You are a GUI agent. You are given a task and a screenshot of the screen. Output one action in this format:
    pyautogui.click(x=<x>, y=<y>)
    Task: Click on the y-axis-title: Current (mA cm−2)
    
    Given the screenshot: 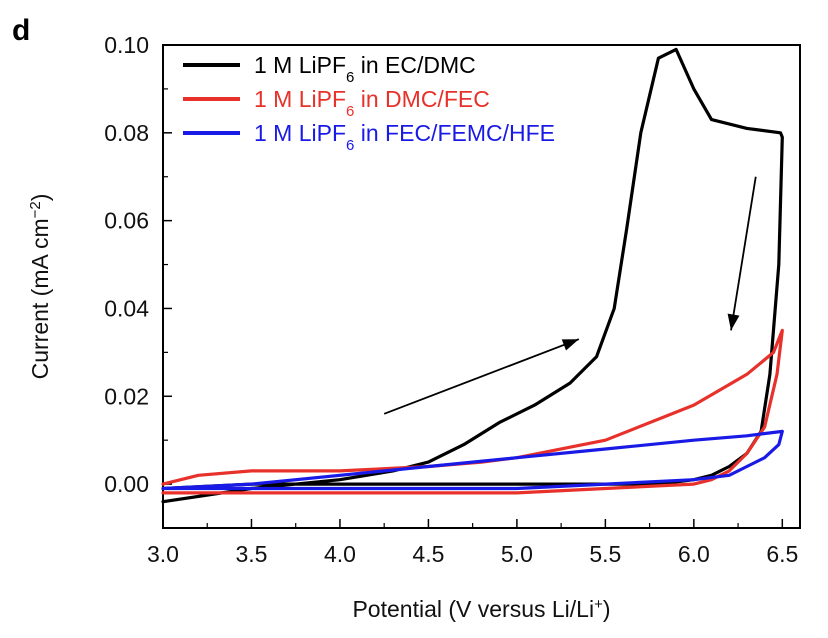 What is the action you would take?
    pyautogui.click(x=40, y=287)
    